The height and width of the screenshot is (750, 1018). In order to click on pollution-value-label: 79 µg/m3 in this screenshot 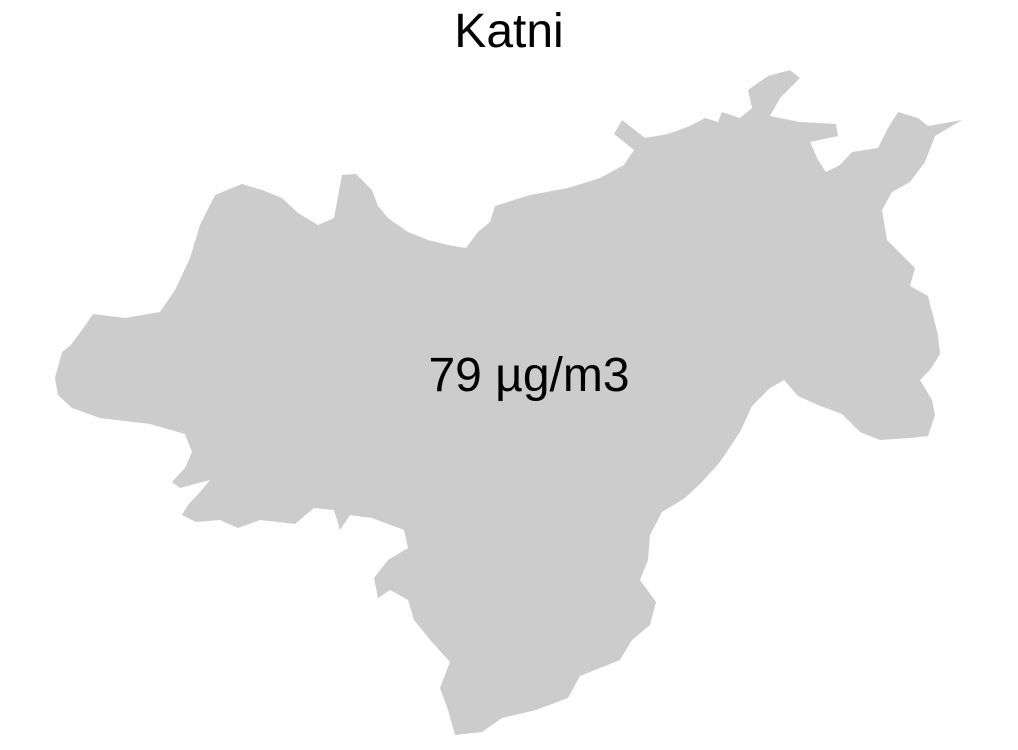, I will do `click(529, 375)`.